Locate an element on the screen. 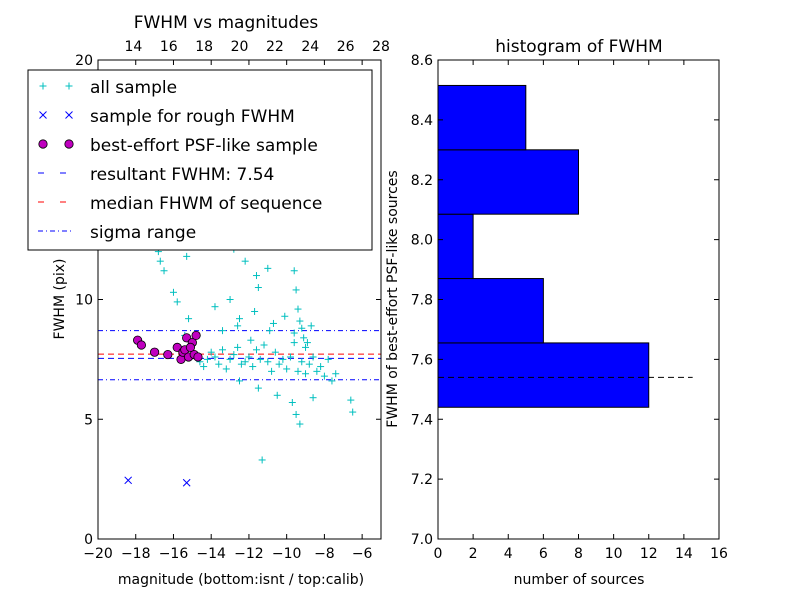  left-chart-title: FWHM vs magnitudes is located at coordinates (226, 23).